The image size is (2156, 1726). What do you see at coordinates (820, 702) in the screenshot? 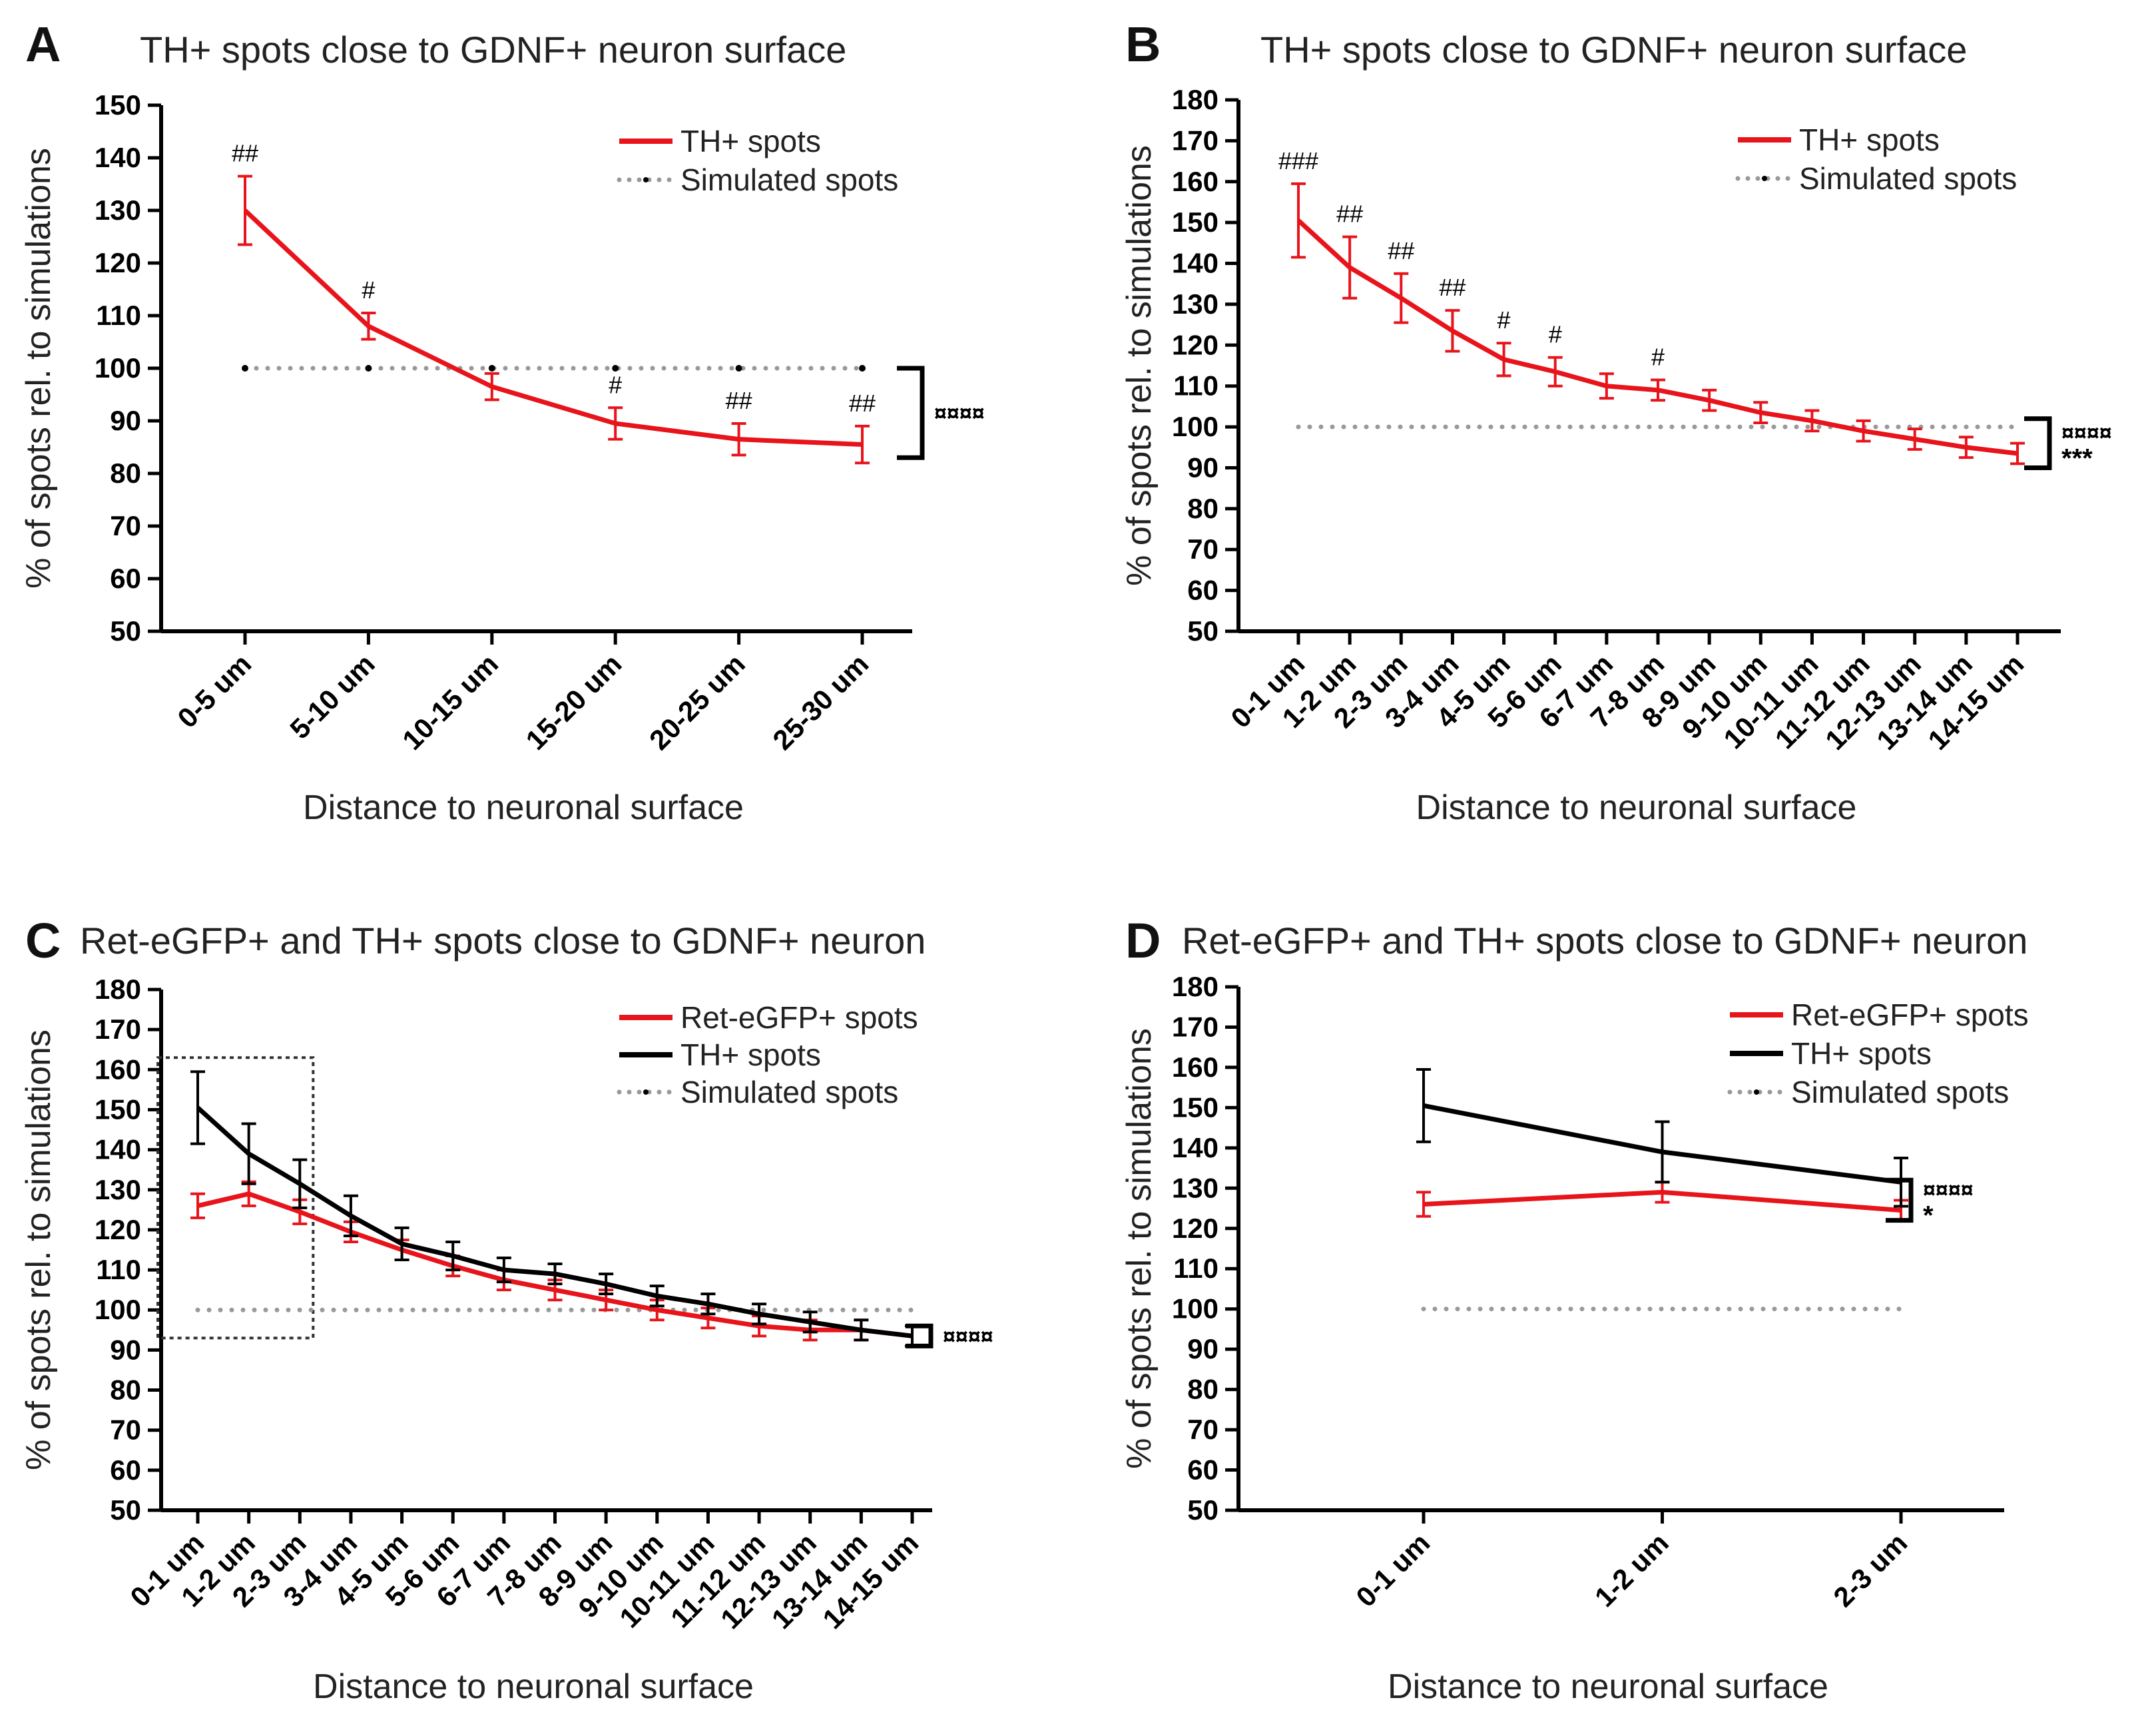
I see `x-tick-label: 25-30 um` at bounding box center [820, 702].